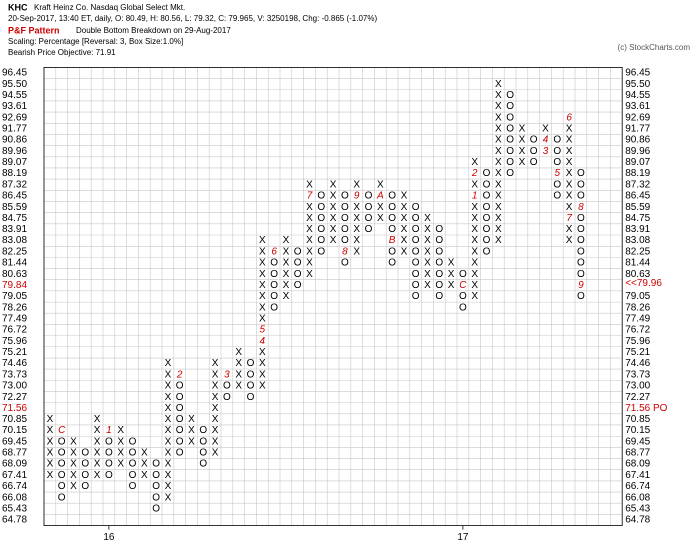  I want to click on x-tick-label: 16, so click(109, 537).